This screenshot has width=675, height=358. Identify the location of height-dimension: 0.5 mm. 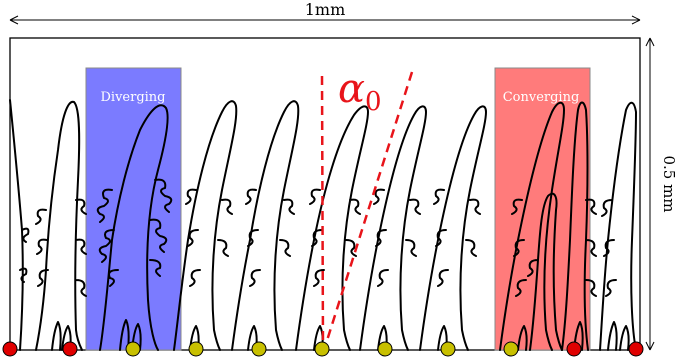
(660, 194).